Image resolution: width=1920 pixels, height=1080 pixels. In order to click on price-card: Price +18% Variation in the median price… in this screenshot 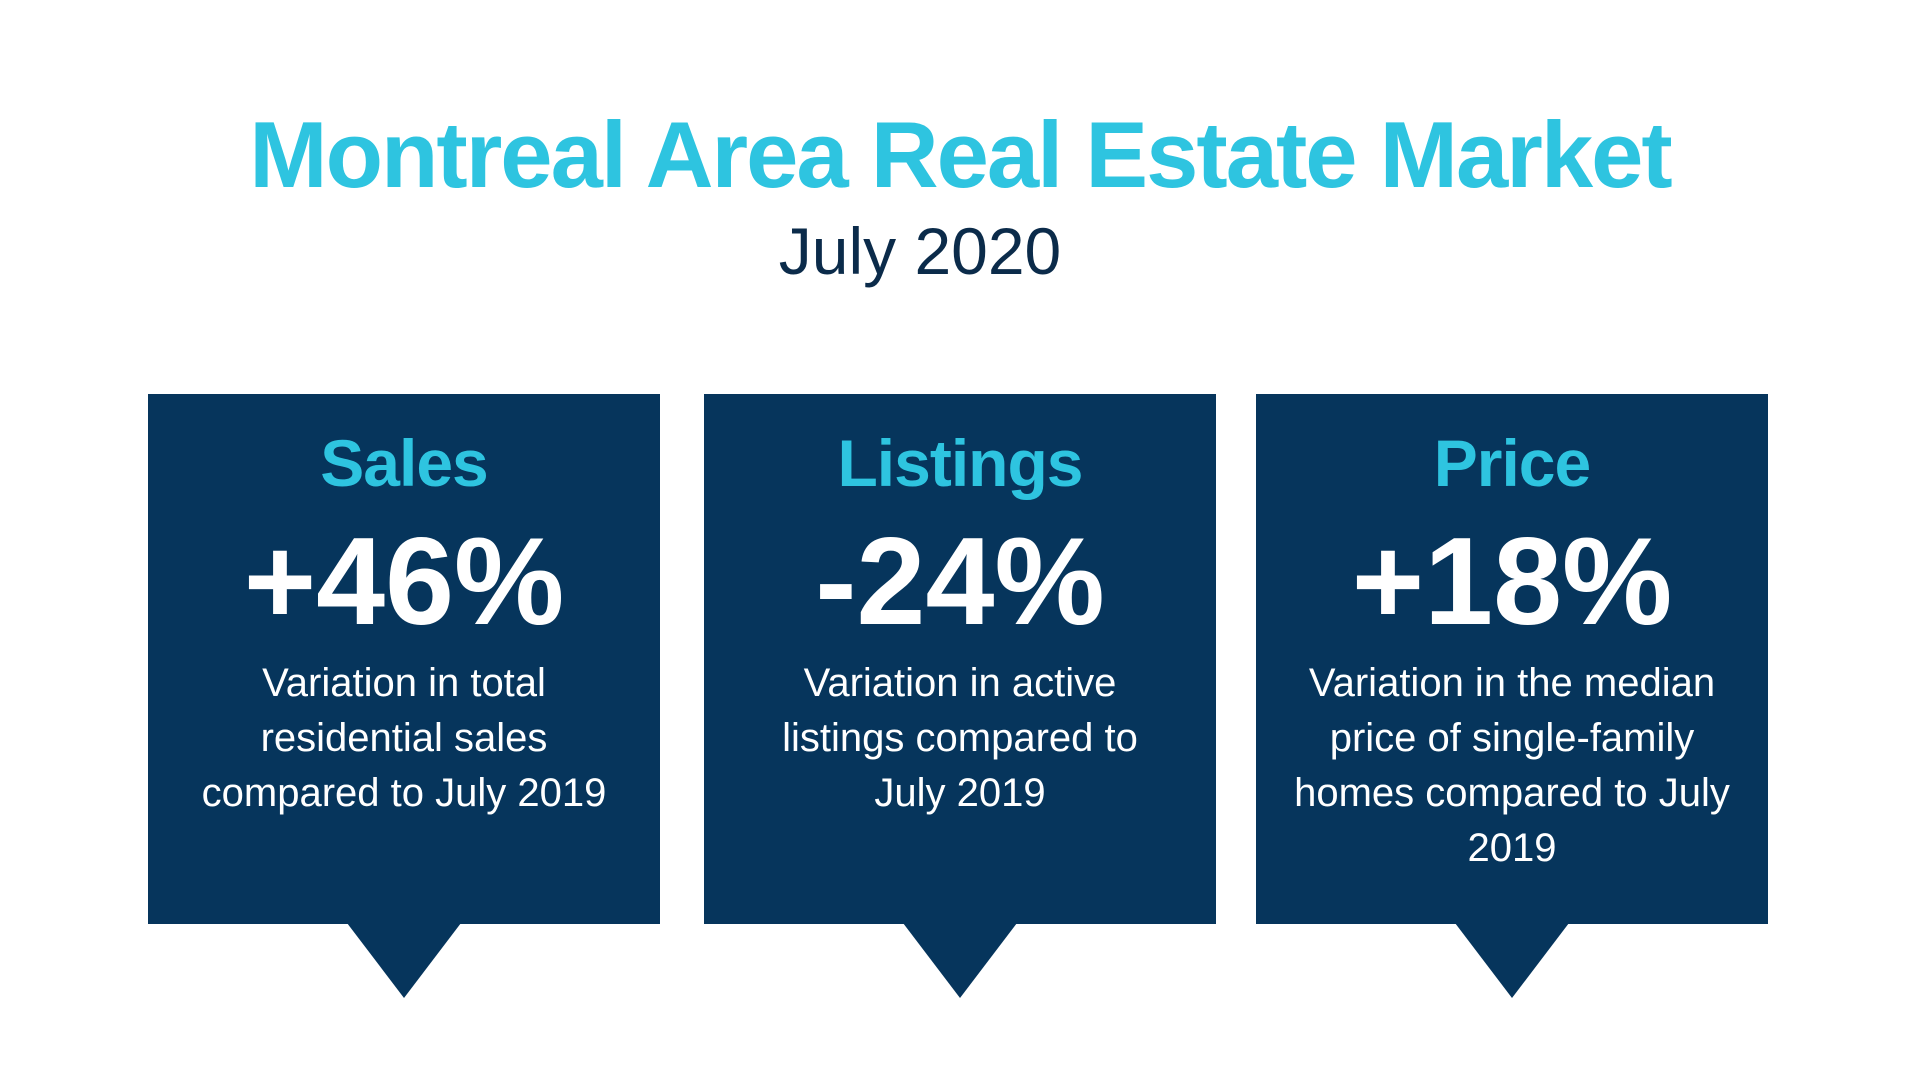, I will do `click(1512, 659)`.